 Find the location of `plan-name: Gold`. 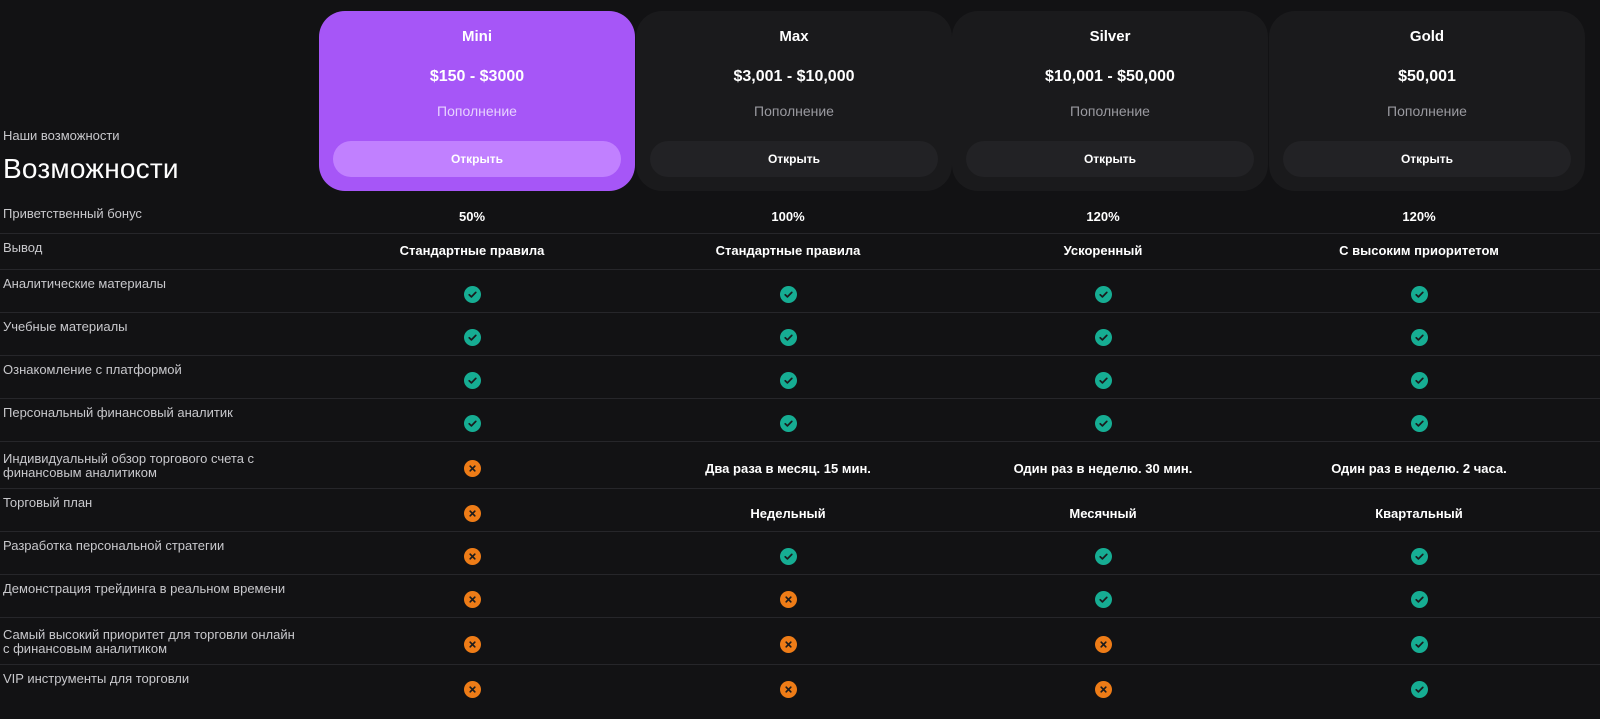

plan-name: Gold is located at coordinates (1427, 36).